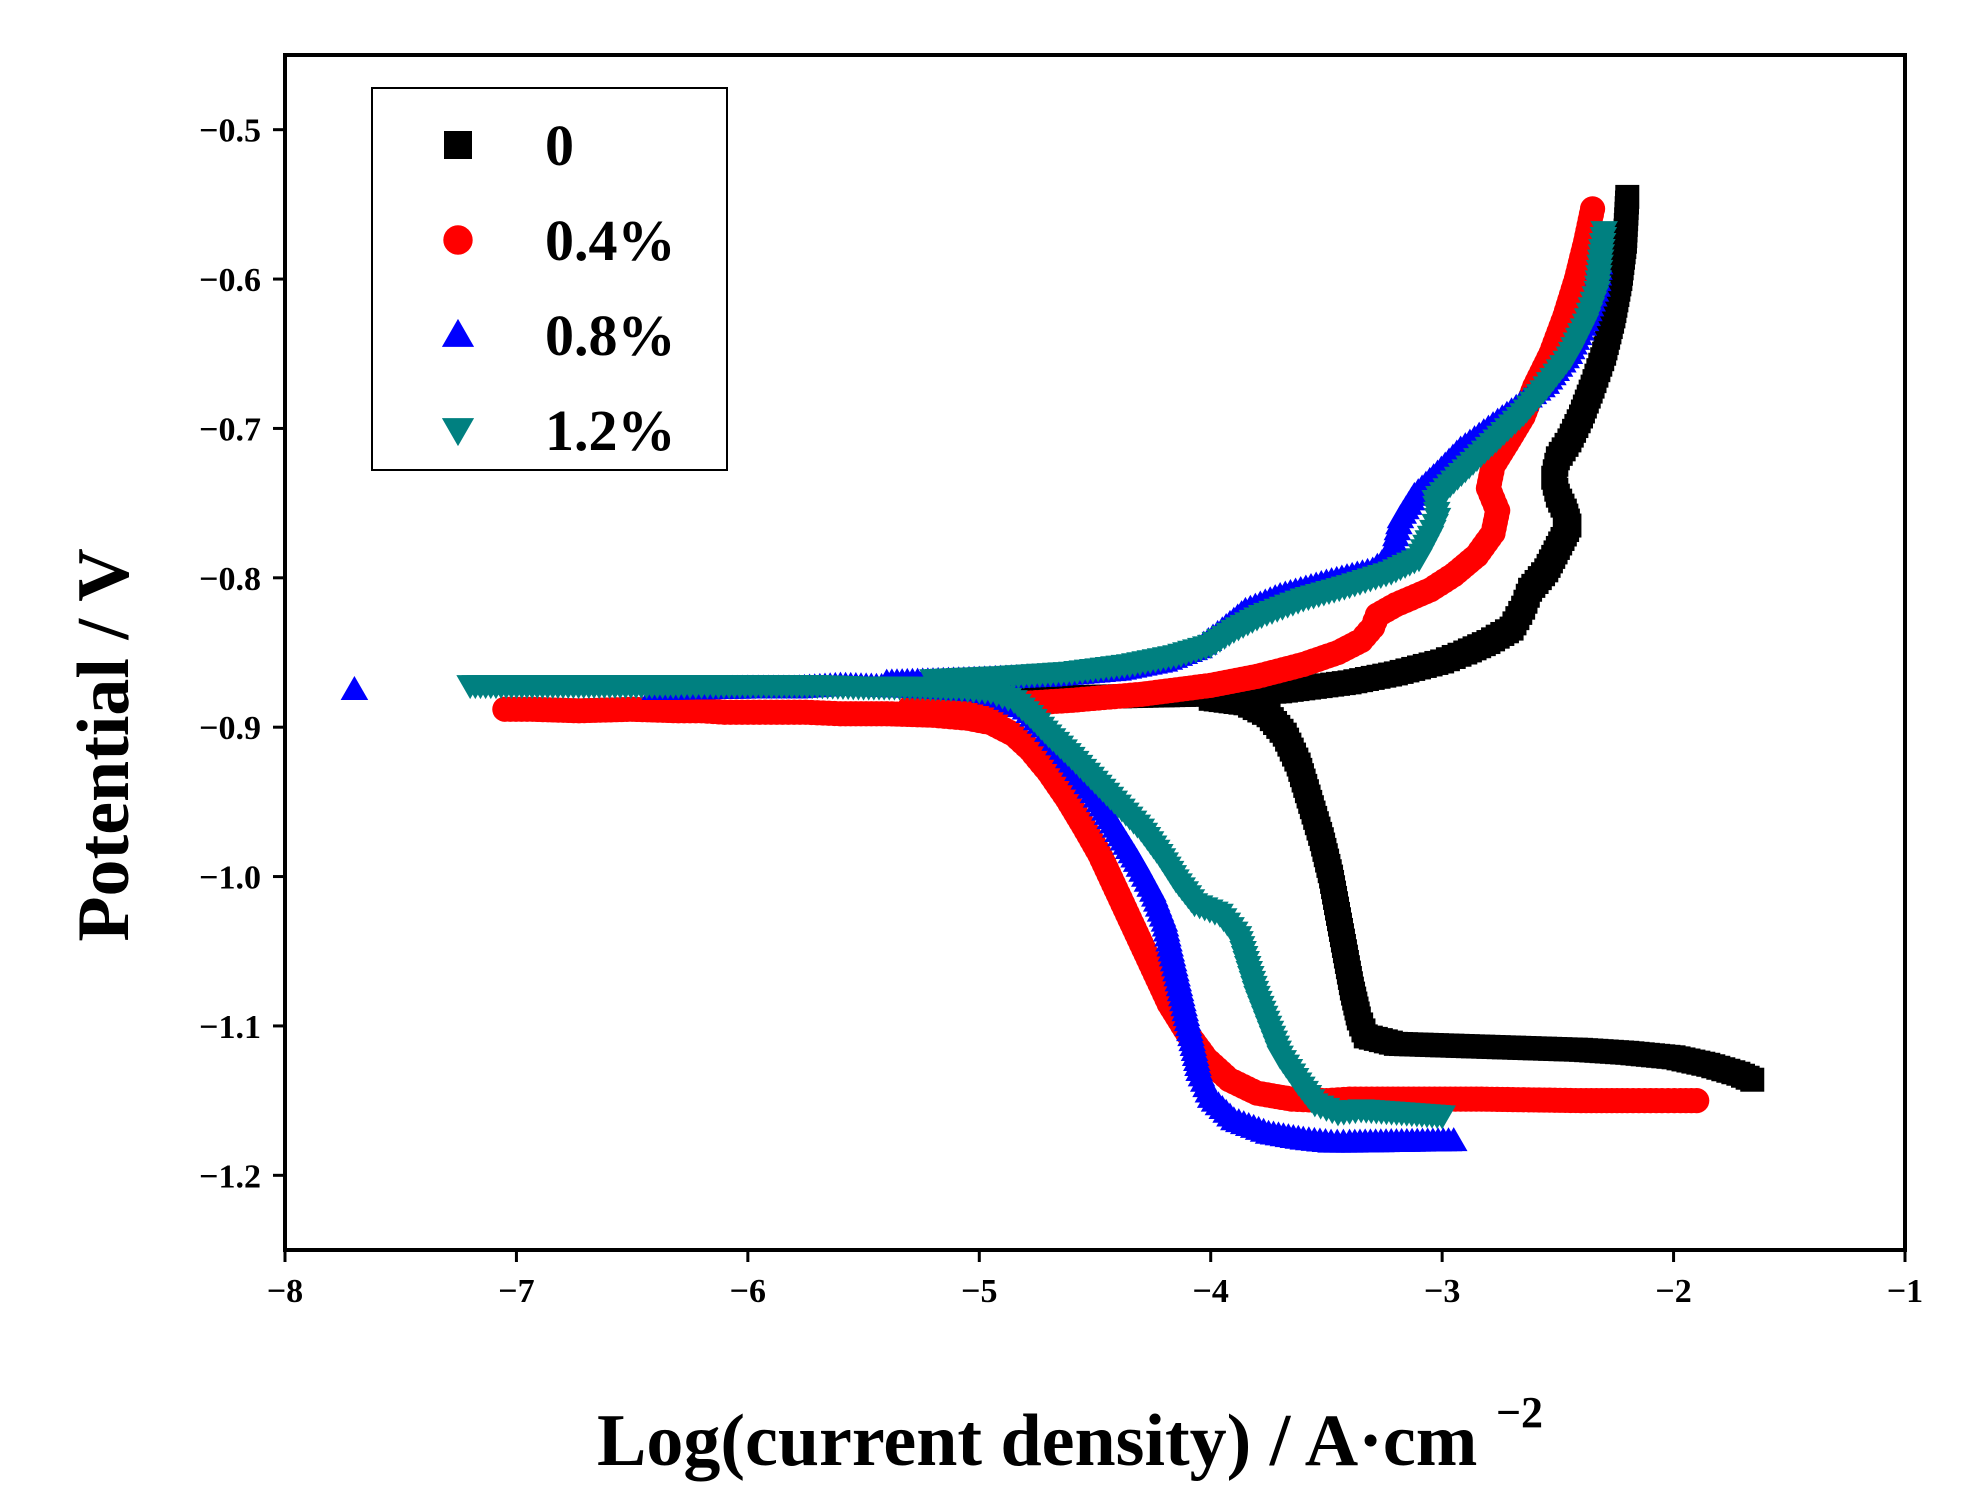 This screenshot has width=1963, height=1507. I want to click on y-tick-label: −0.6, so click(230, 280).